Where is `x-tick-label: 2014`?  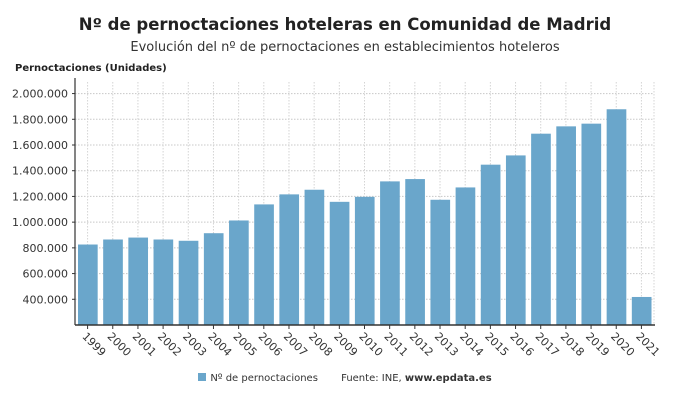 x-tick-label: 2014 is located at coordinates (471, 344).